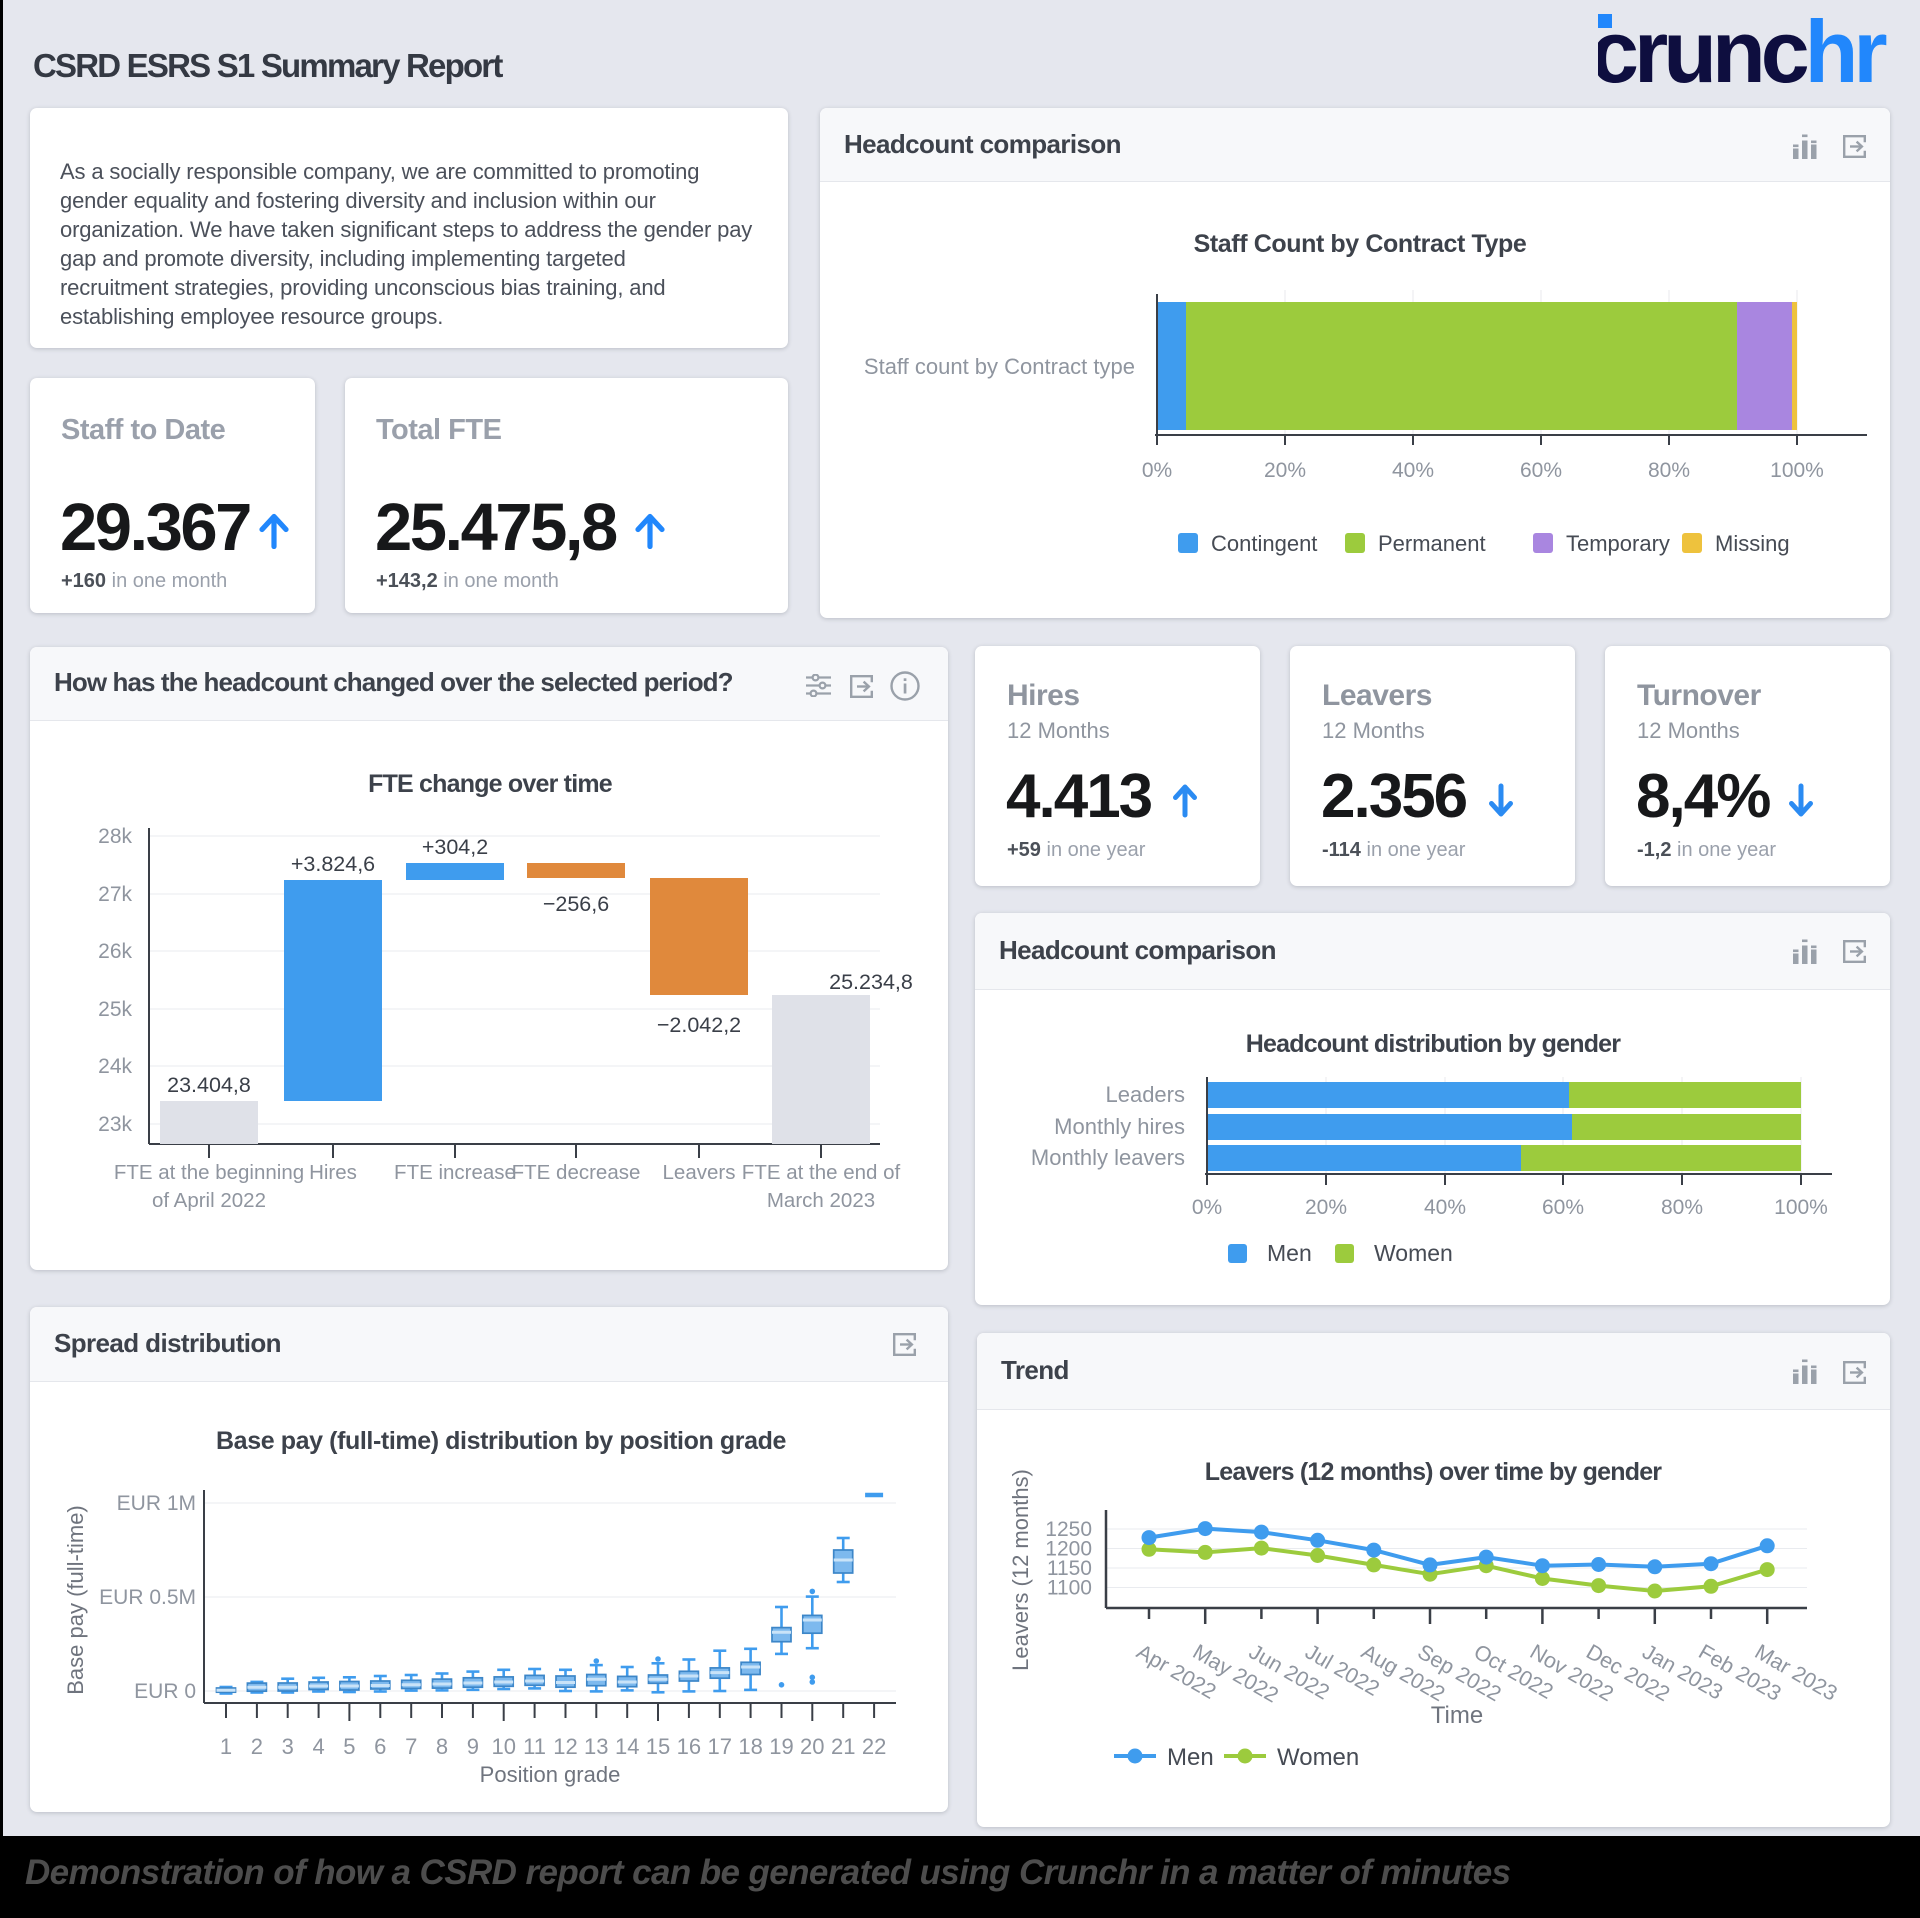 The height and width of the screenshot is (1918, 1920). Describe the element at coordinates (147, 1597) in the screenshot. I see `svg-text: EUR 0.5M` at that location.